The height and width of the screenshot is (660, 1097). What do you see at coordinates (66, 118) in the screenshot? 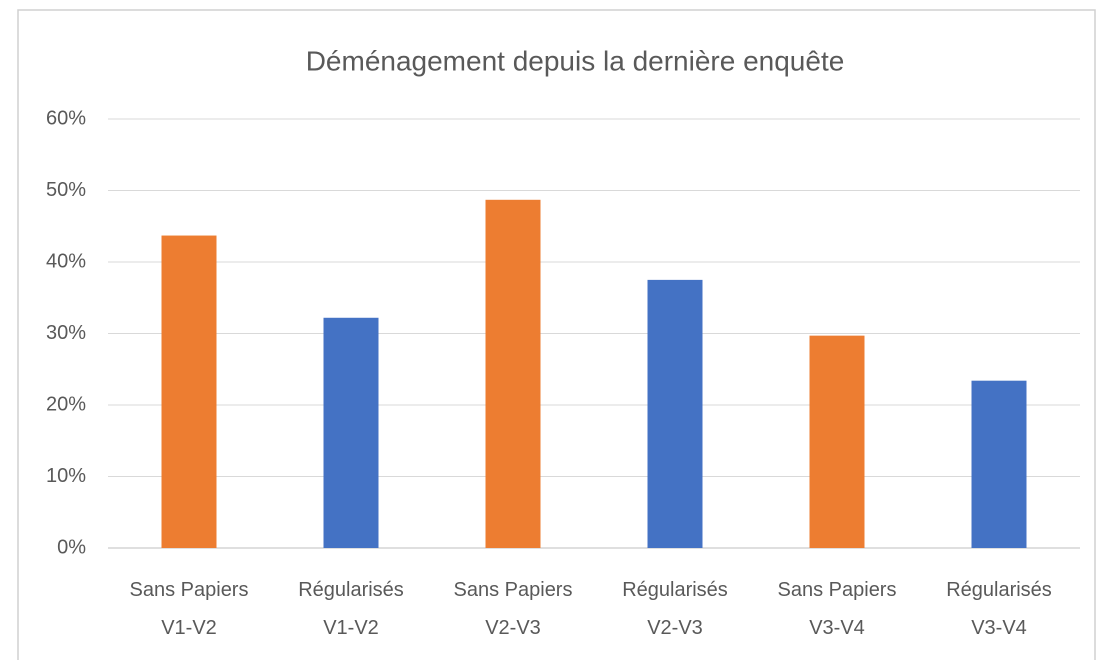
I see `y-tick-label: 60%` at bounding box center [66, 118].